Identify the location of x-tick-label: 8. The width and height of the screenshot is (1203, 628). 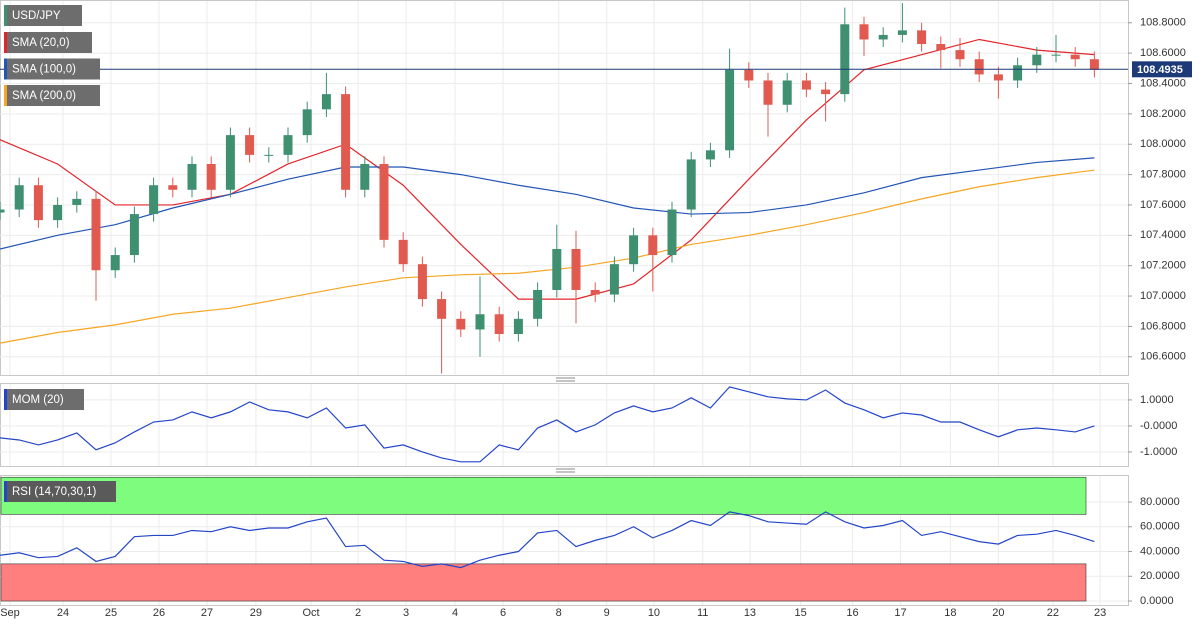
(559, 613).